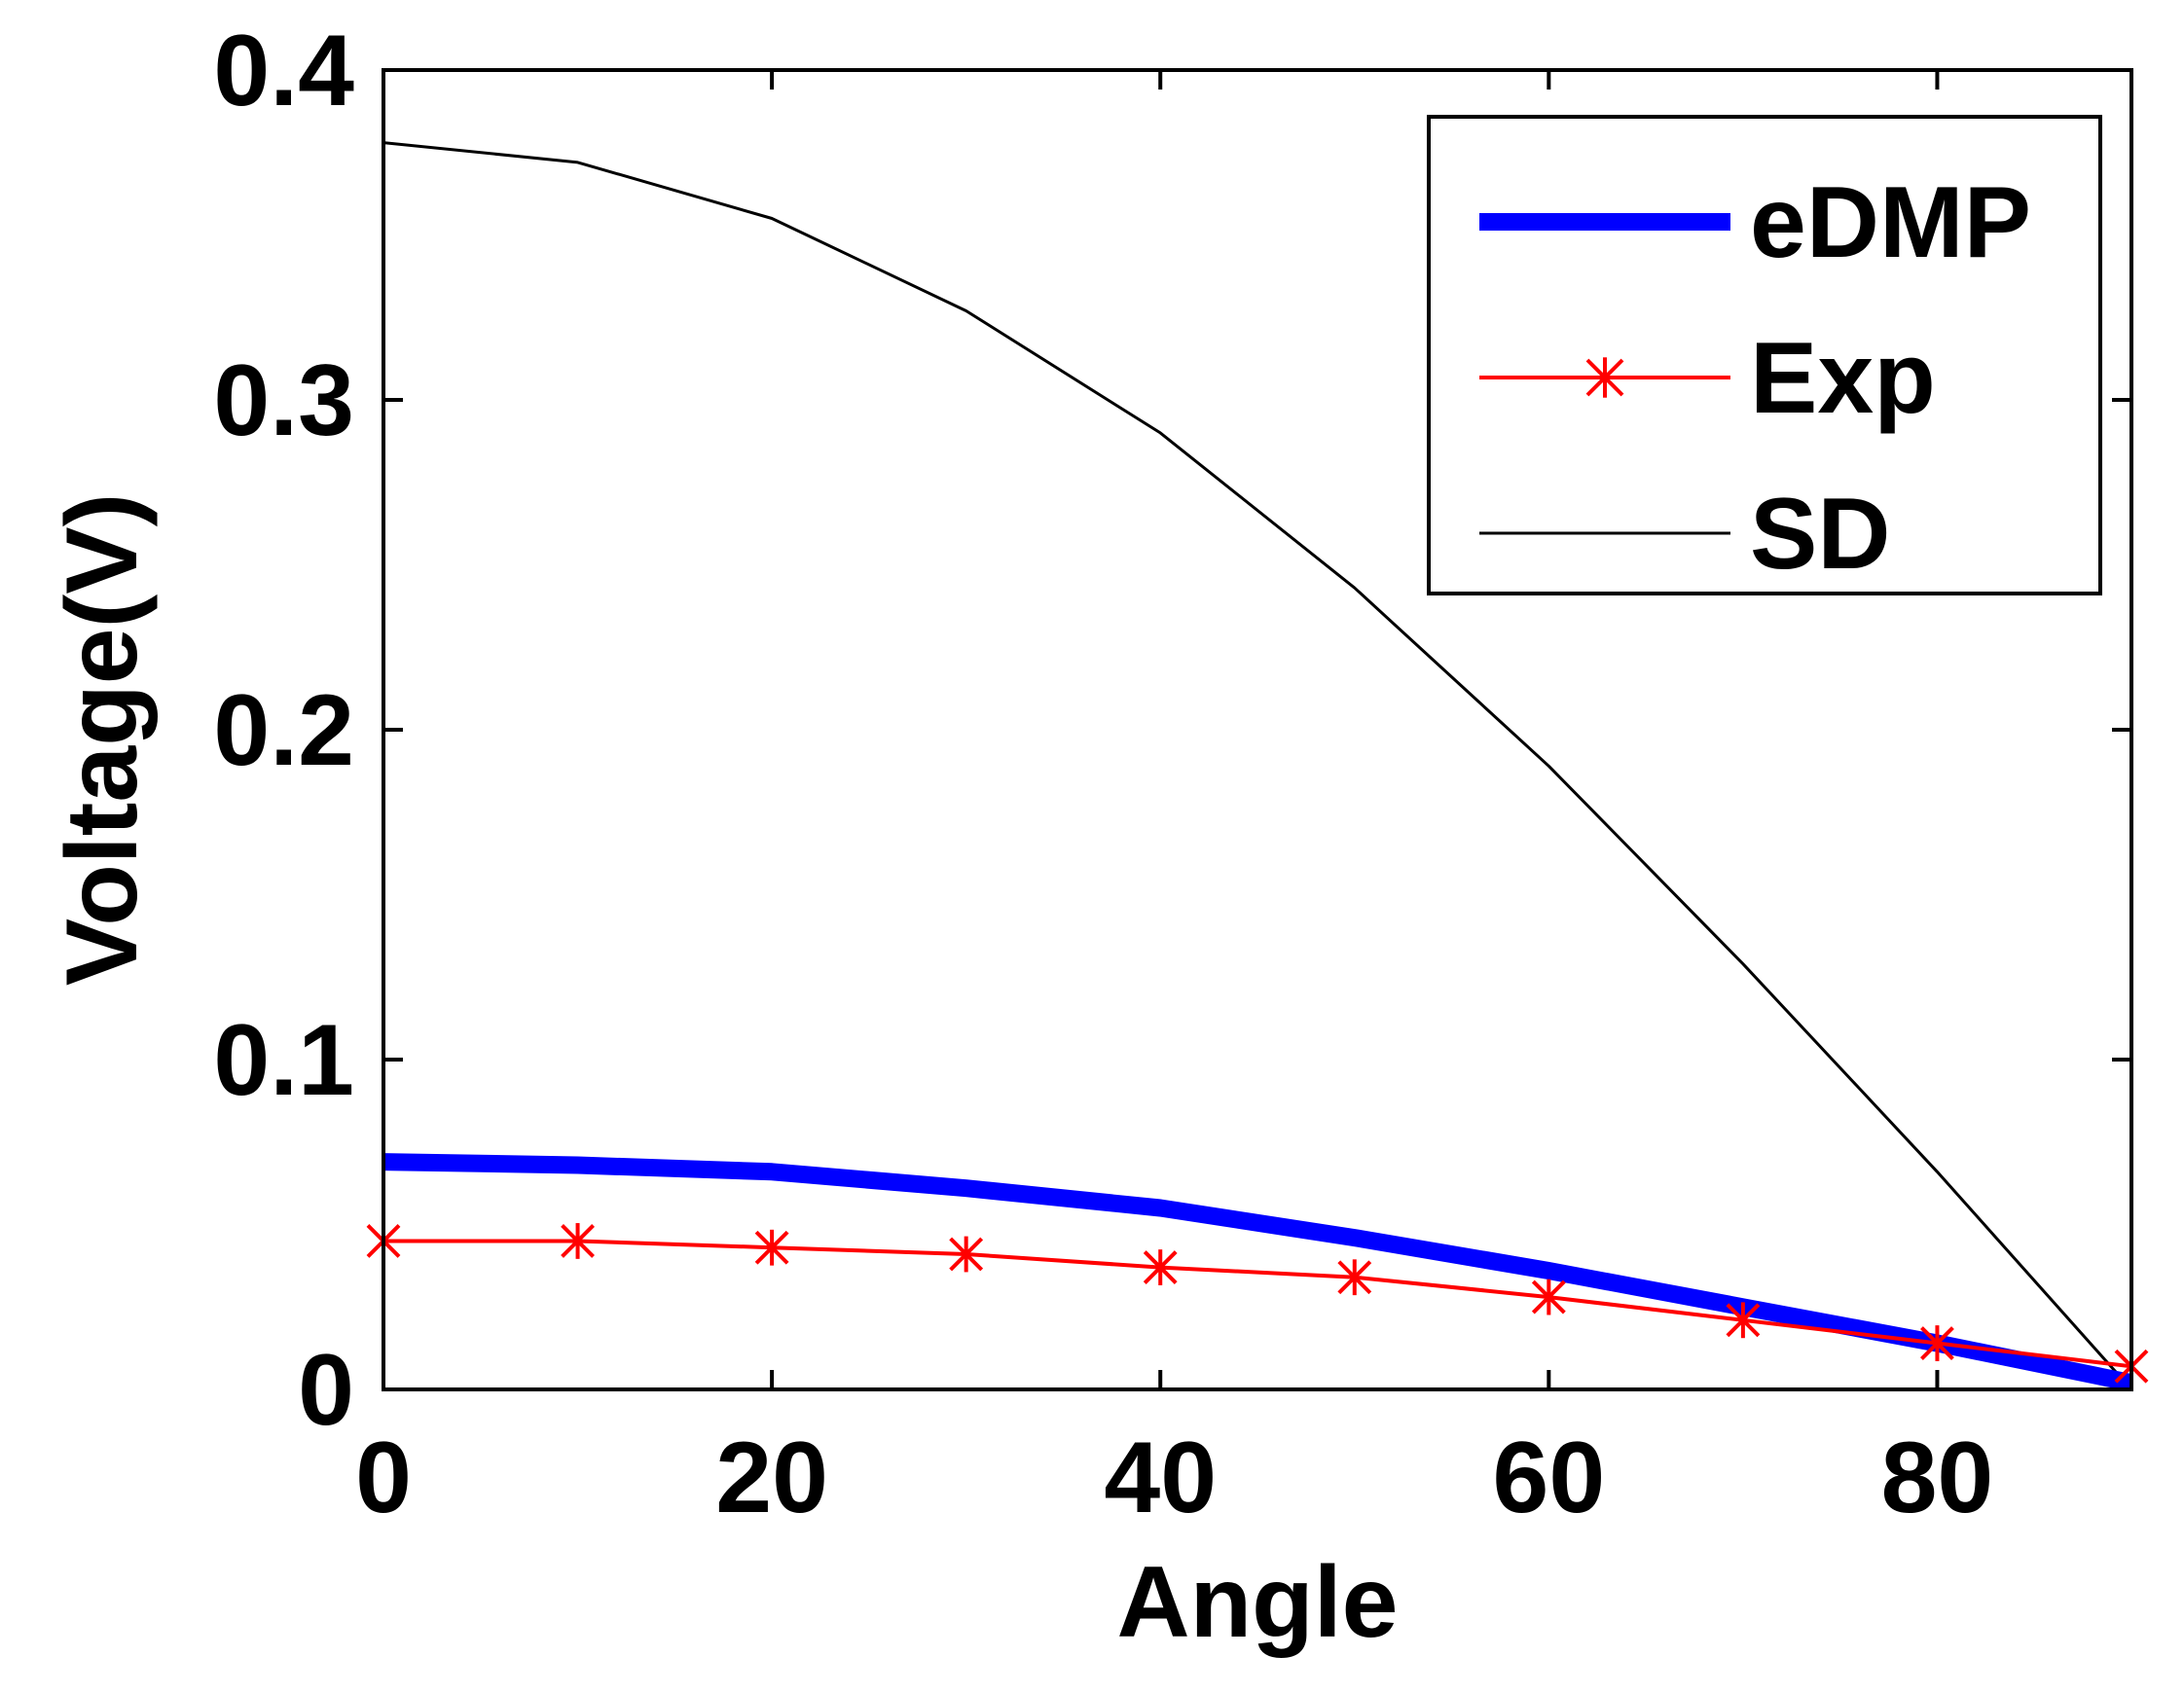  I want to click on series-edmp-line, so click(1257, 1272).